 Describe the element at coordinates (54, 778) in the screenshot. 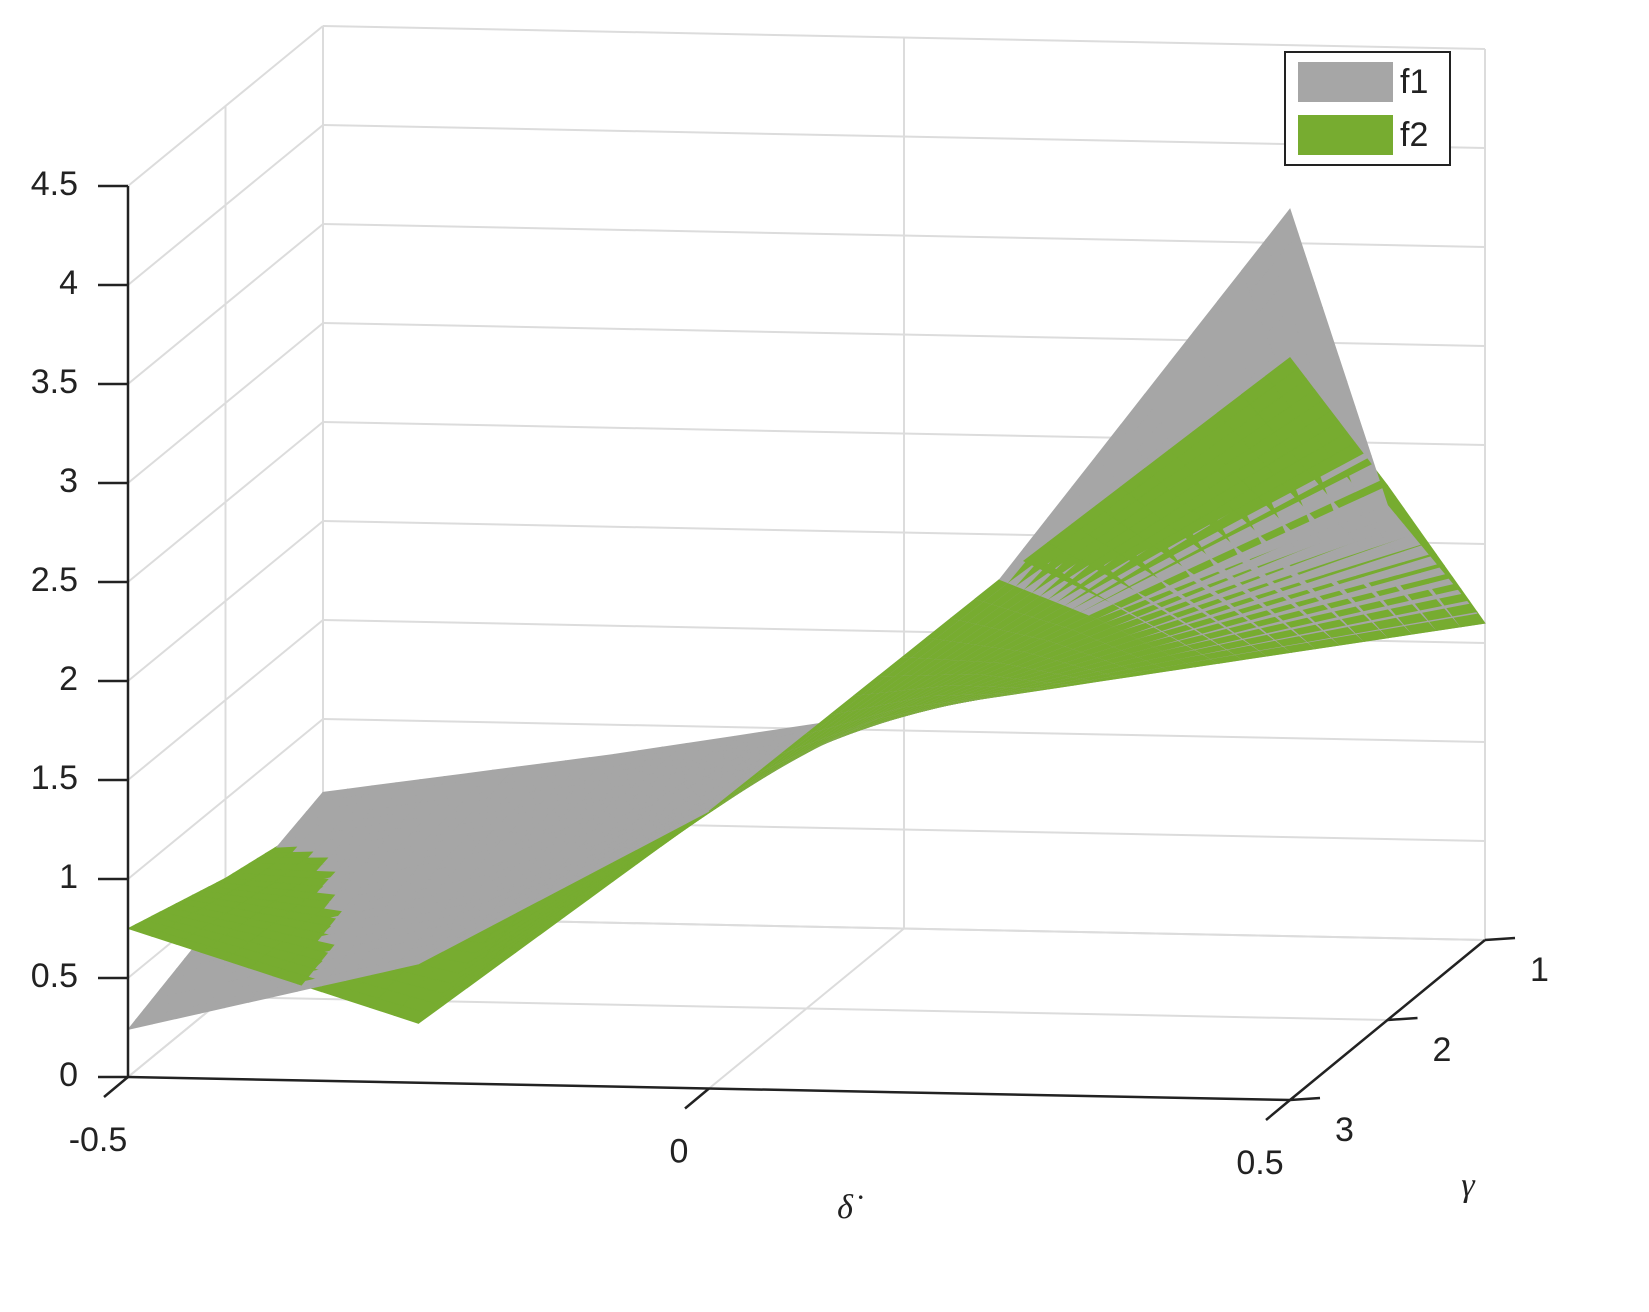

I see `z-tick-label: 1.5` at that location.